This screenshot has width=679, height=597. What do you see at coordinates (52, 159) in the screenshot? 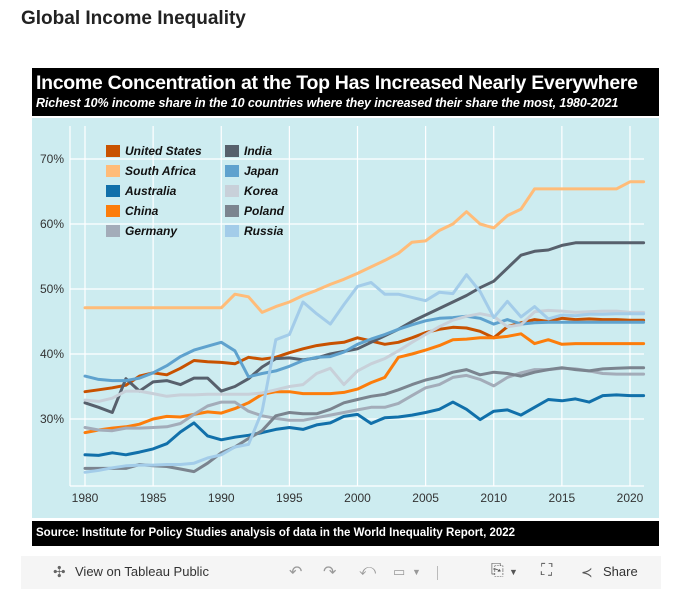
I see `y-tick-label: 70%` at bounding box center [52, 159].